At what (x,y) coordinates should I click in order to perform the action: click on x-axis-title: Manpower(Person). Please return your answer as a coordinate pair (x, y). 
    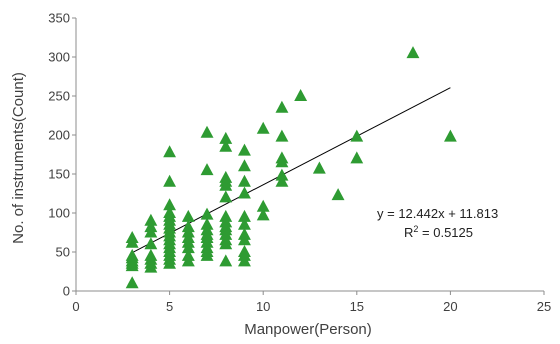
    Looking at the image, I should click on (308, 329).